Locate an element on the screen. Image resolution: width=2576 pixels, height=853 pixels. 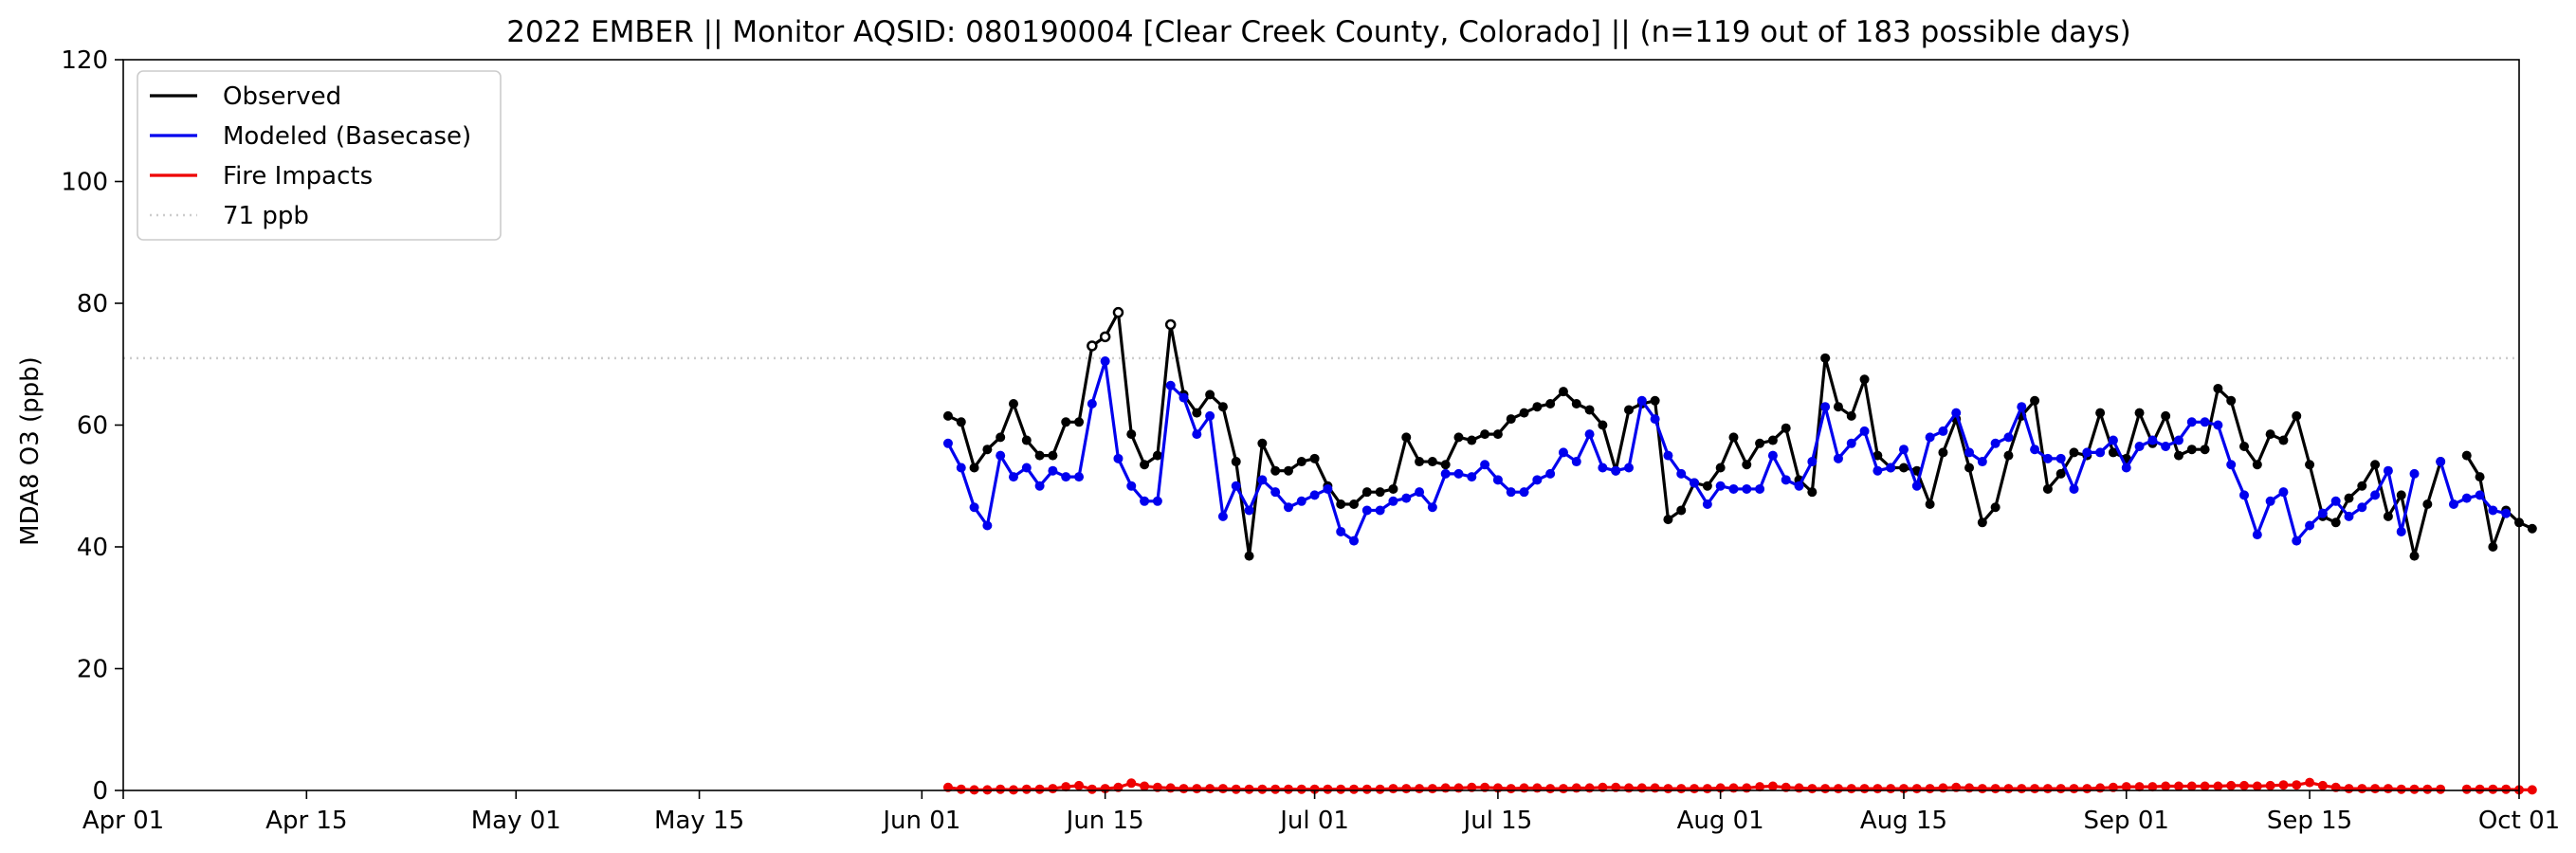
legend-label: Fire Impacts is located at coordinates (298, 176).